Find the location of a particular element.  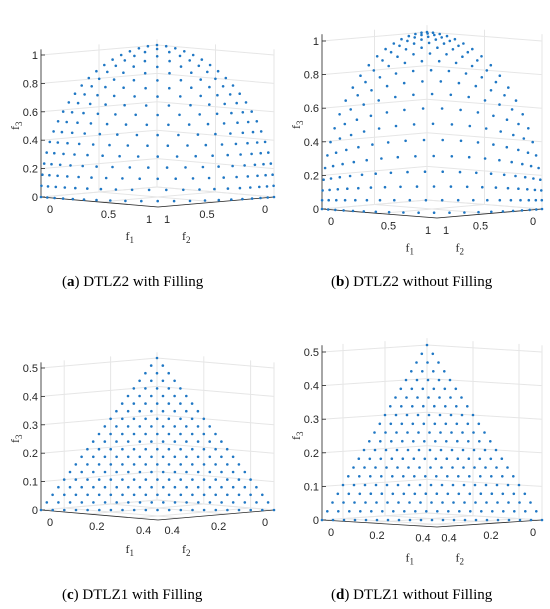

z-tick-label: 0.5 is located at coordinates (30, 369).